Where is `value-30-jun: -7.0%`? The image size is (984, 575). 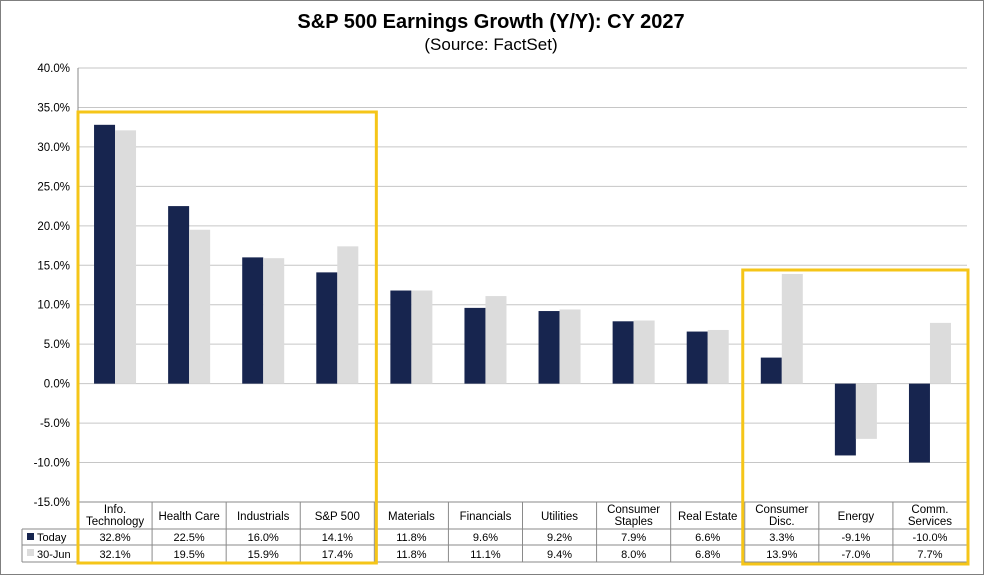
value-30-jun: -7.0% is located at coordinates (856, 555).